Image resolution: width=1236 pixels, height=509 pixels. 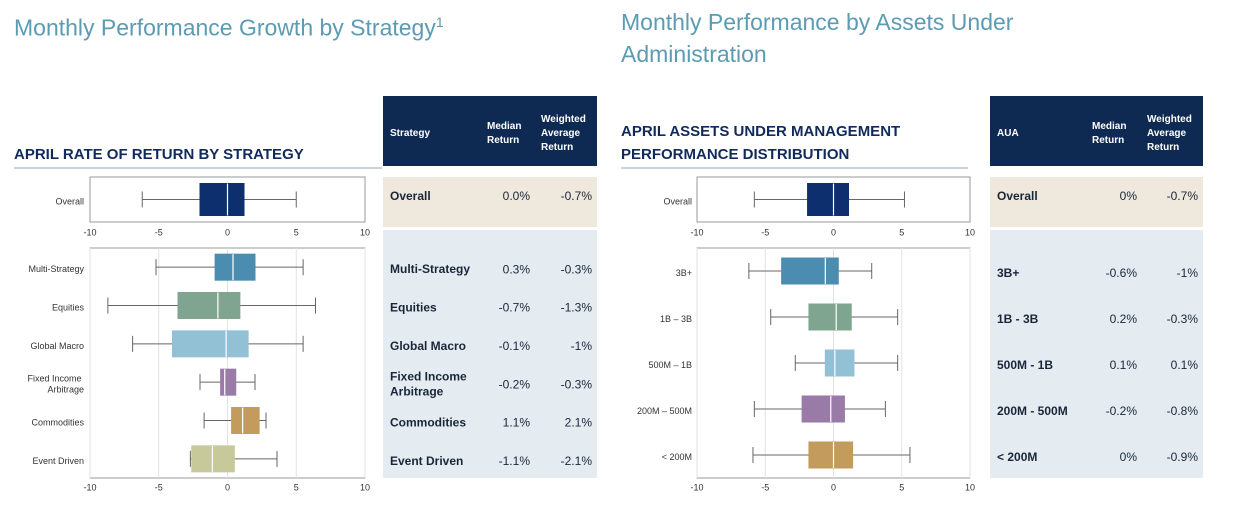 I want to click on cell: -2.1%, so click(x=577, y=461).